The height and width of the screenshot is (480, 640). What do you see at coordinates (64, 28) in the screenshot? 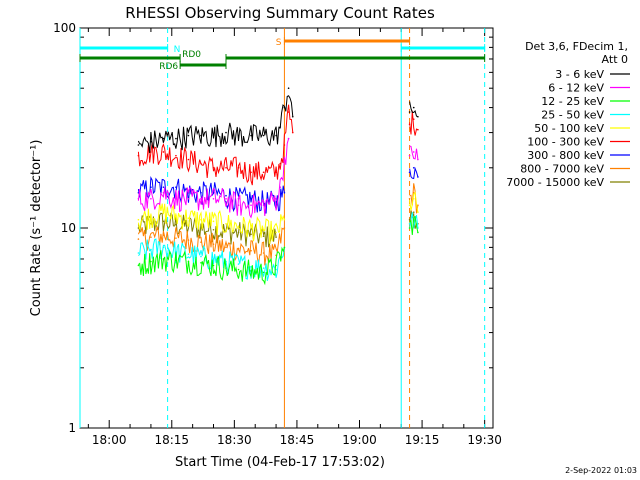
I see `y-tick-label: 100` at bounding box center [64, 28].